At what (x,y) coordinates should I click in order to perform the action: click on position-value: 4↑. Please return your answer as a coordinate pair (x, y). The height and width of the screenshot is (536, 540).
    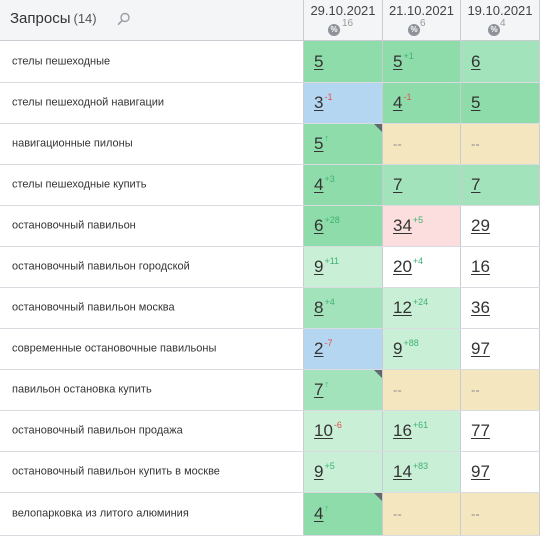
    Looking at the image, I should click on (321, 513).